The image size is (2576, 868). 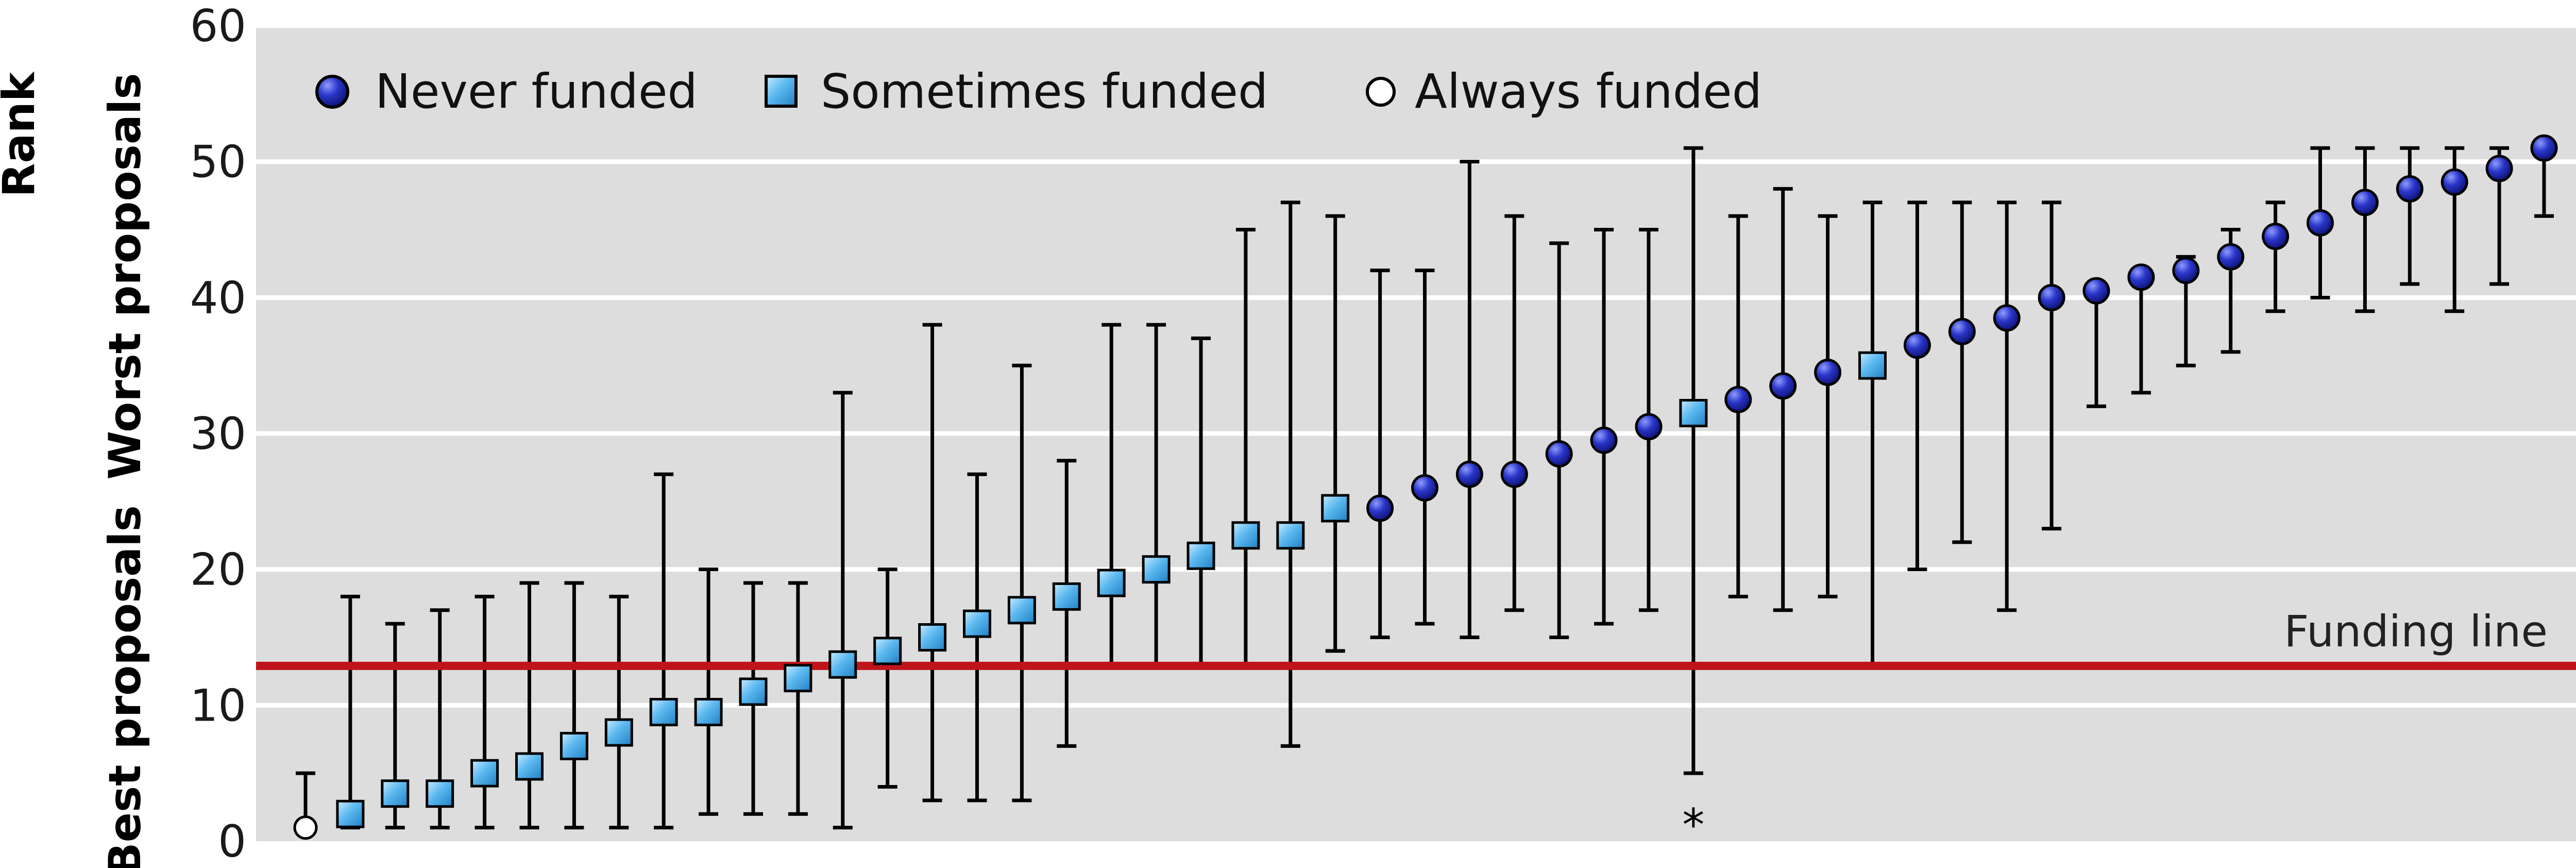 What do you see at coordinates (218, 570) in the screenshot?
I see `y-tick-label: 20` at bounding box center [218, 570].